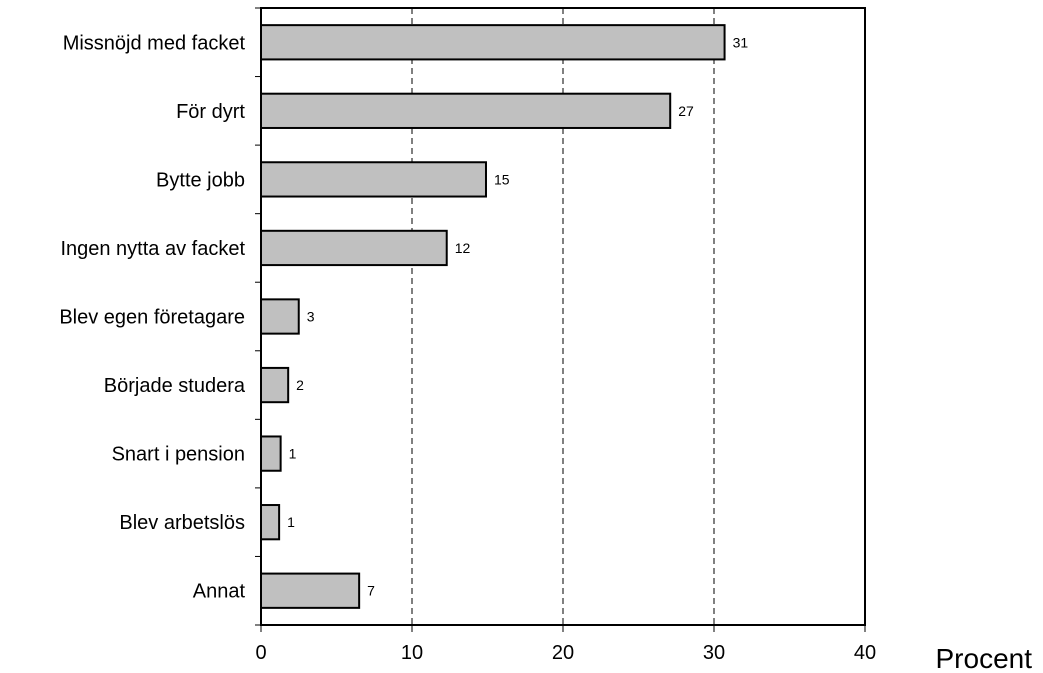 Image resolution: width=1043 pixels, height=673 pixels. I want to click on category-label-4: Blev egen företagare, so click(152, 318).